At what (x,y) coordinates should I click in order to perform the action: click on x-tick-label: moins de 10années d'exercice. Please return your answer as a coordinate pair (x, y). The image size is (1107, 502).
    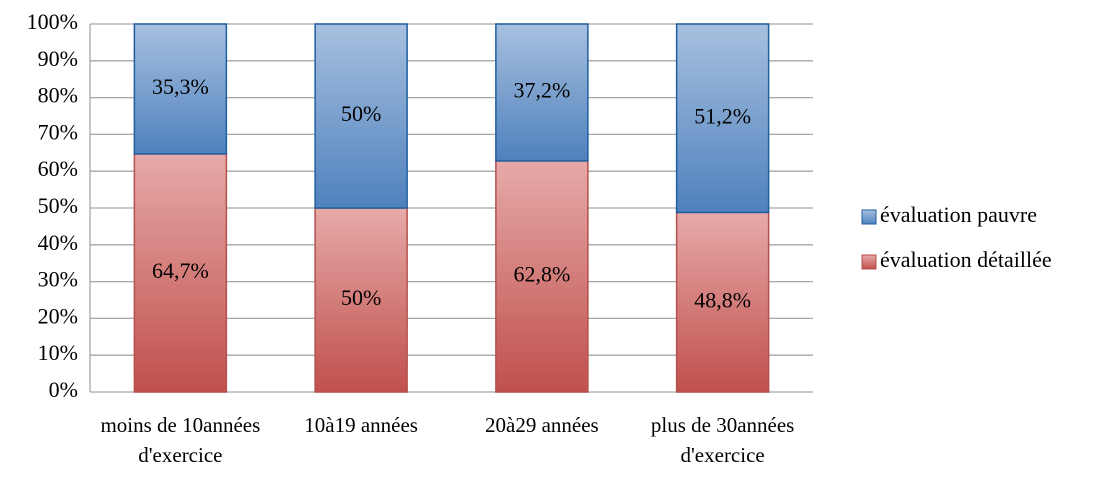
    Looking at the image, I should click on (180, 440).